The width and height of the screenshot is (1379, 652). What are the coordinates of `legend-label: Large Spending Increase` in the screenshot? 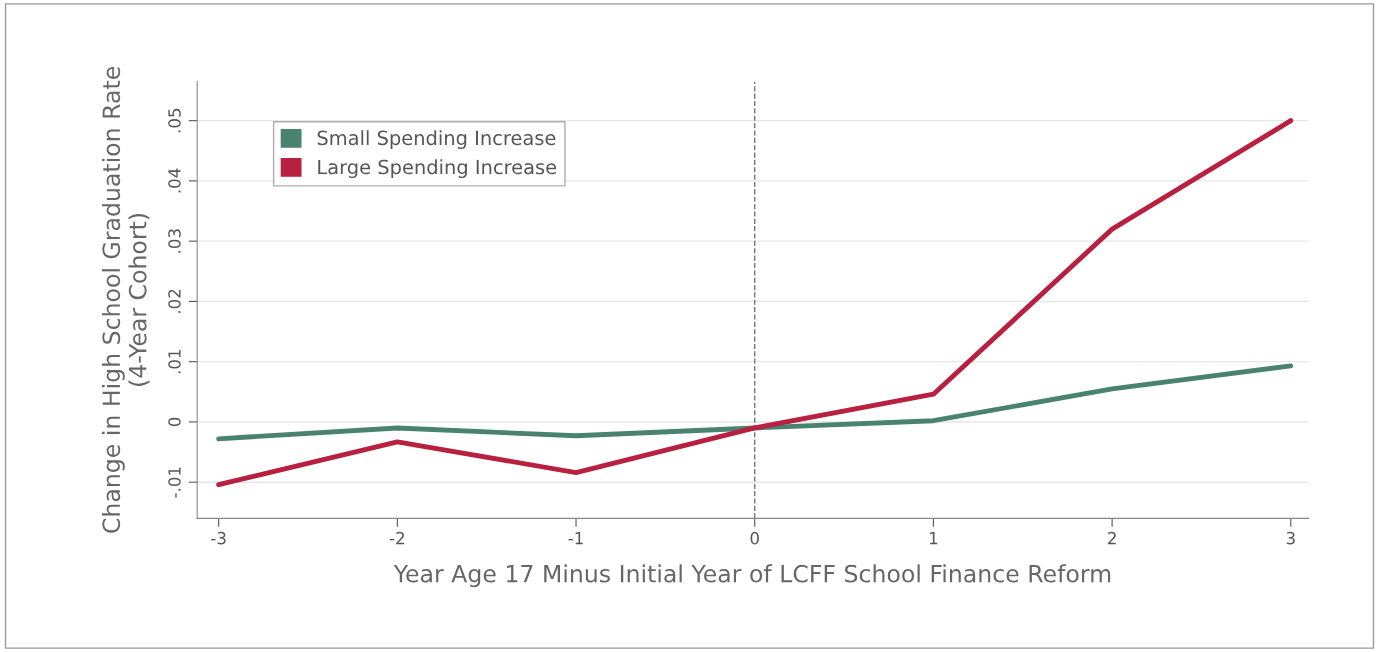 It's located at (437, 169).